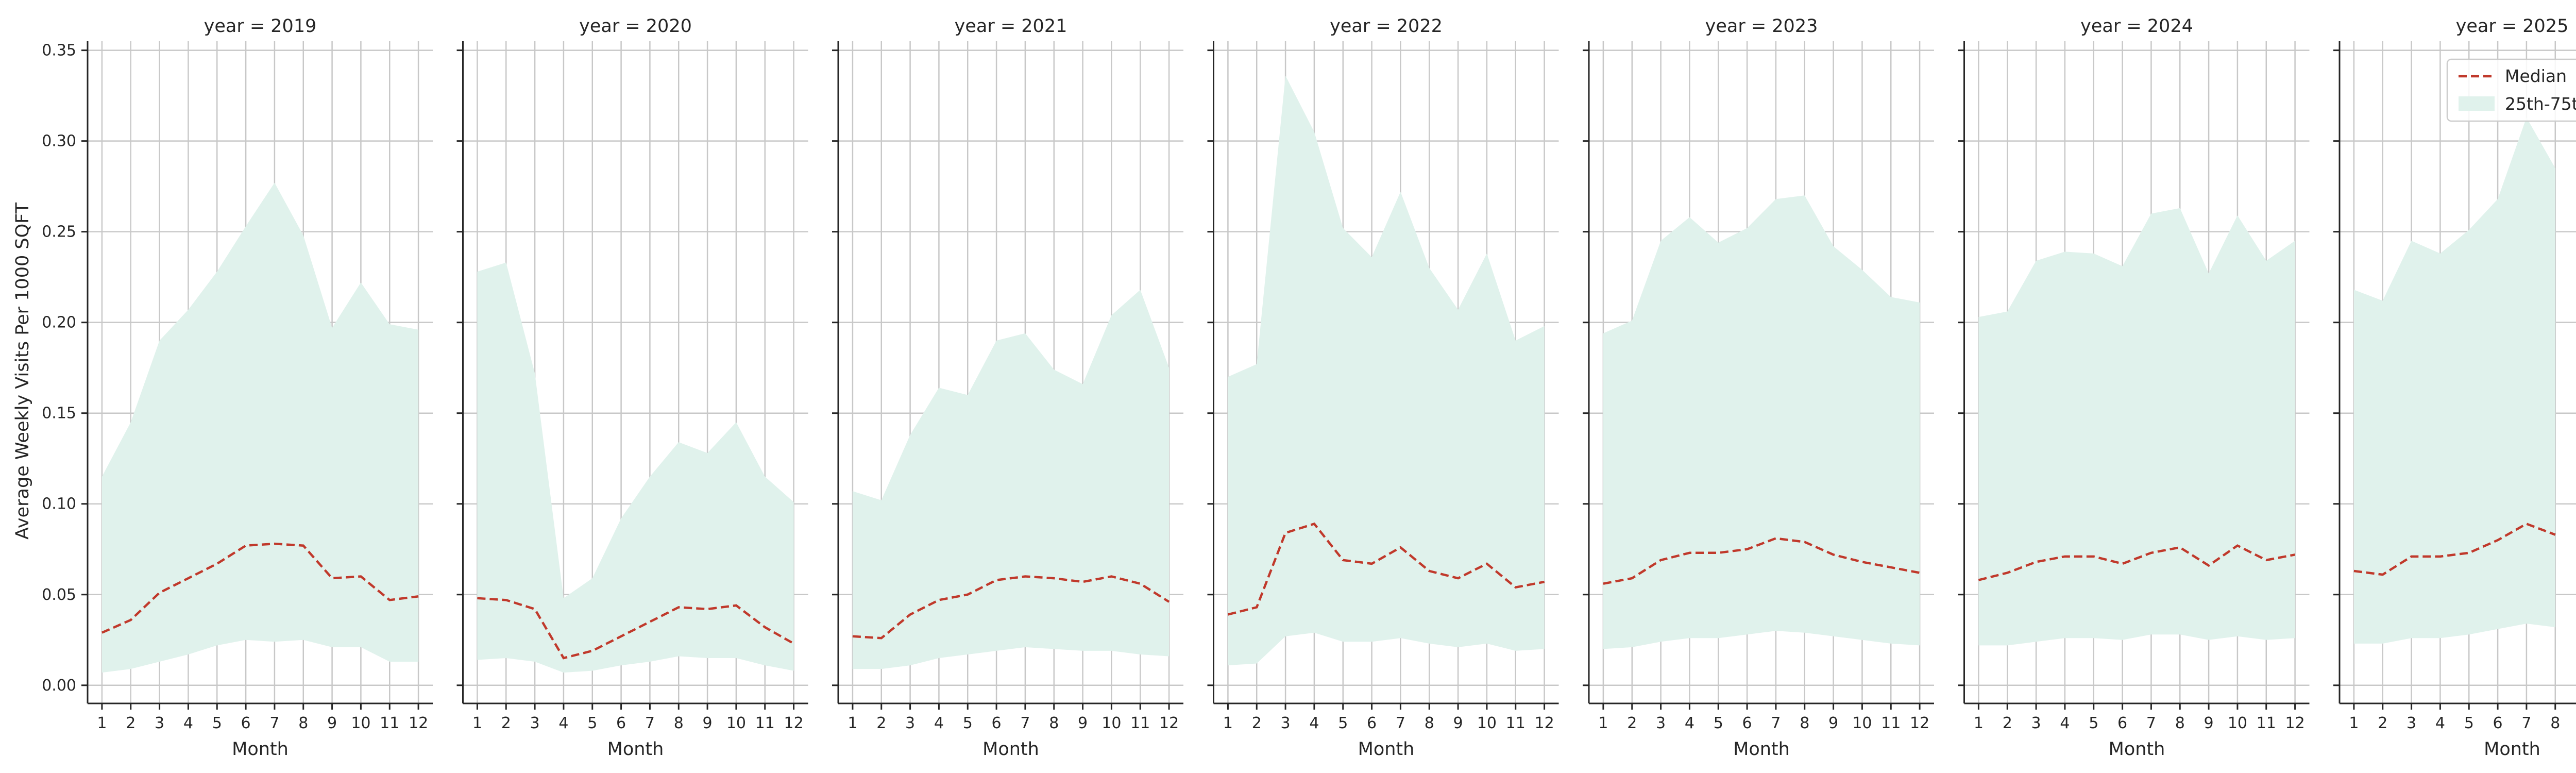 Image resolution: width=2576 pixels, height=773 pixels. Describe the element at coordinates (1761, 26) in the screenshot. I see `panel-title: year = 2023` at that location.